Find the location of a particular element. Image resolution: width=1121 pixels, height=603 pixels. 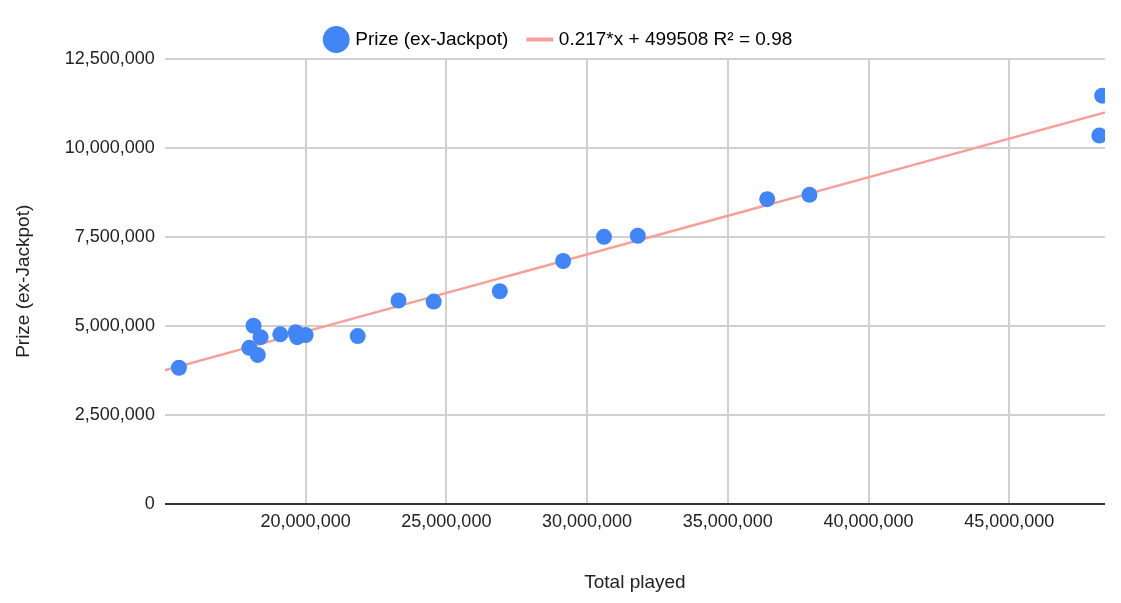

x-tick-label: 30,000,000 is located at coordinates (587, 521).